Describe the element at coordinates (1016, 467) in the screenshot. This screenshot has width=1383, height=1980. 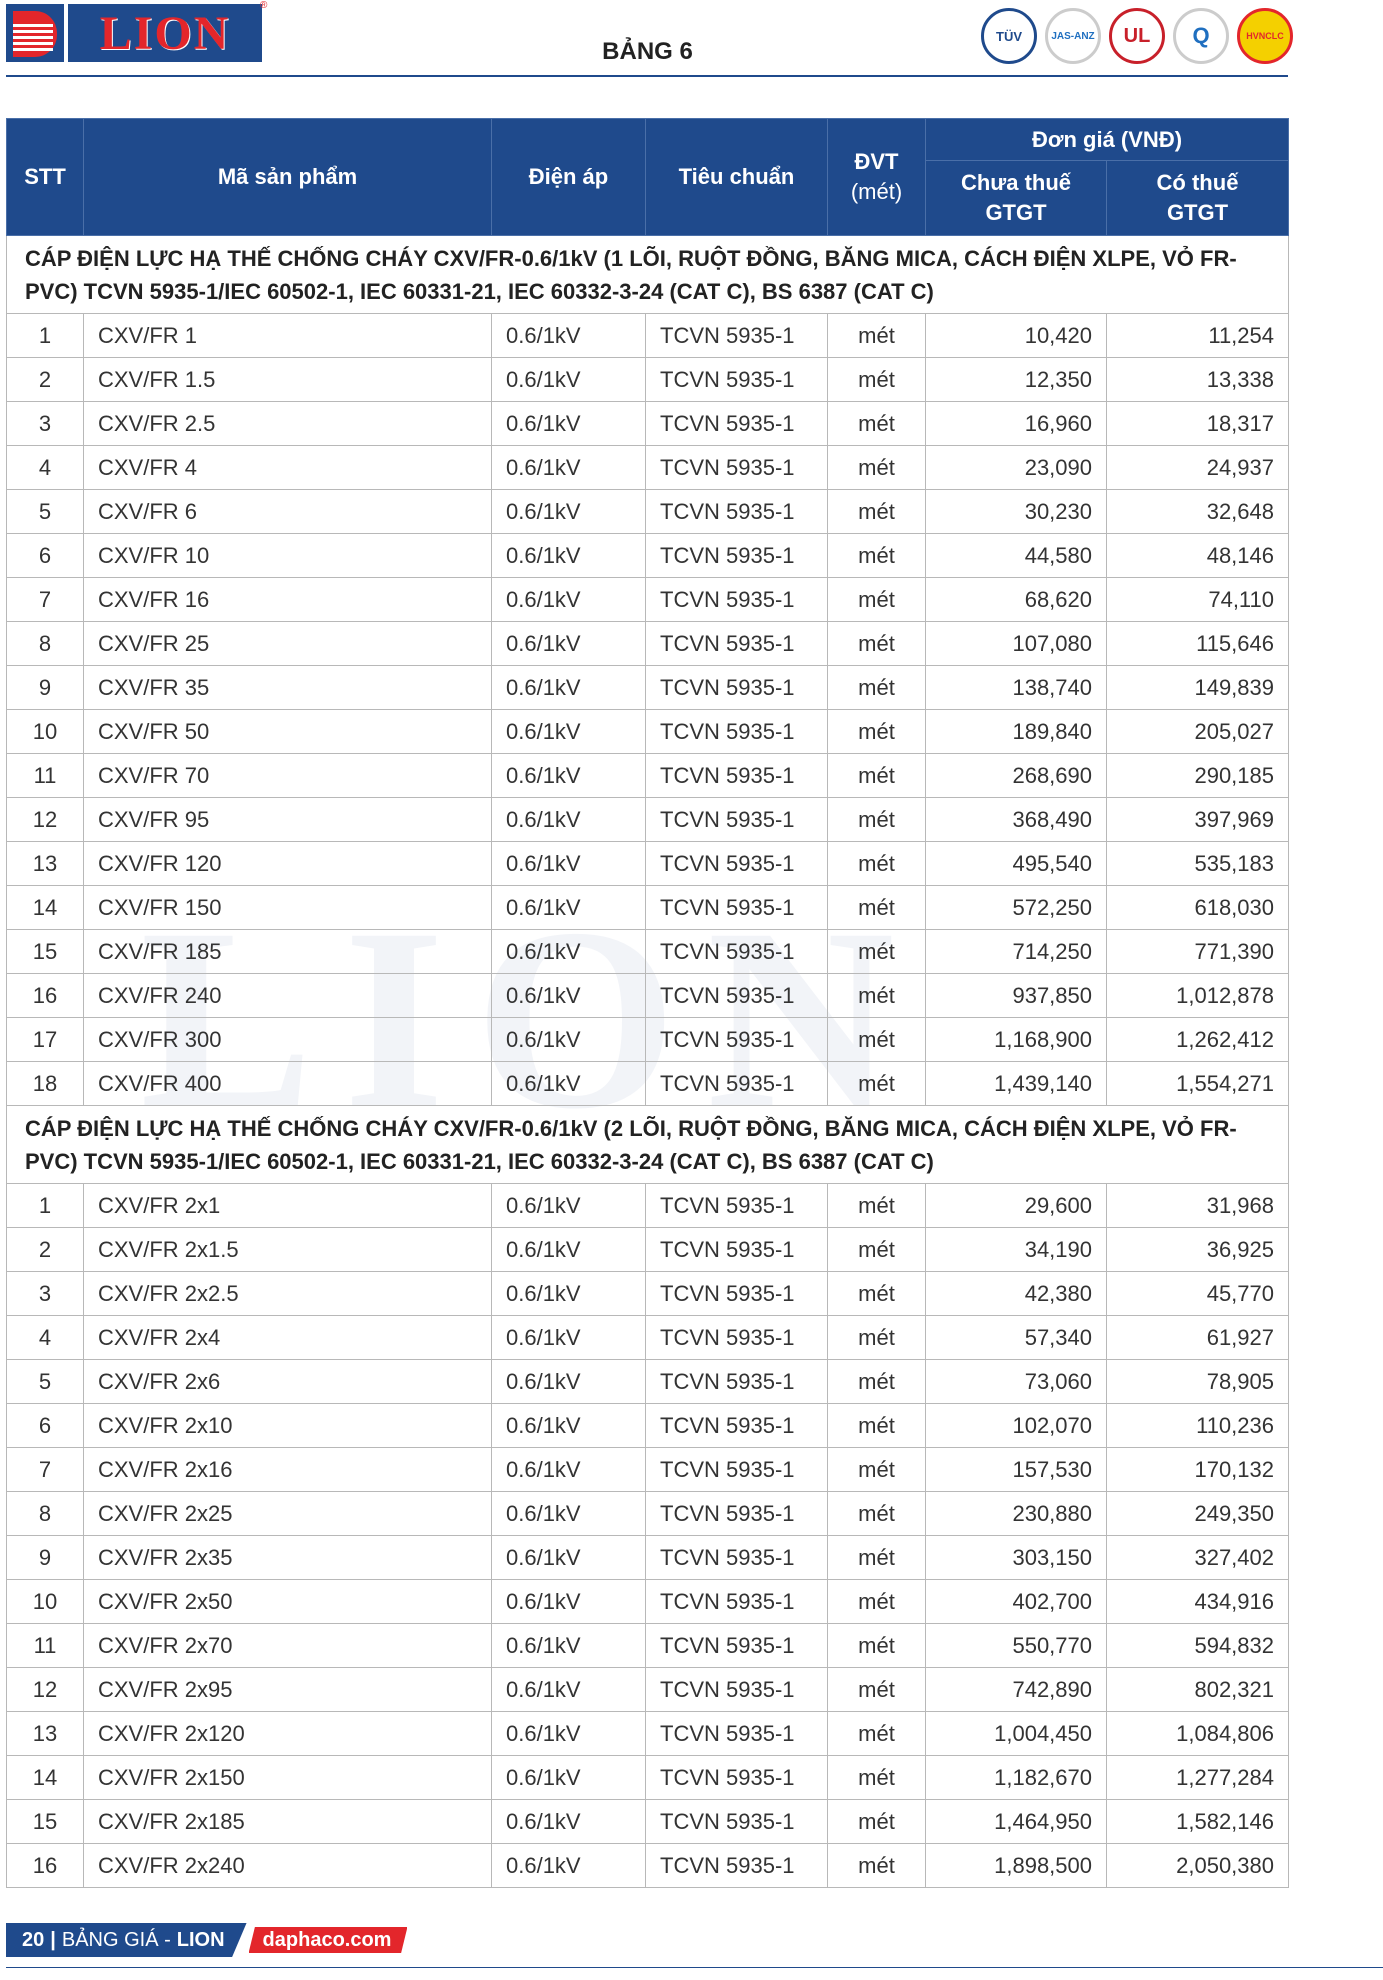
I see `cell-price-no-vat: 23,090` at that location.